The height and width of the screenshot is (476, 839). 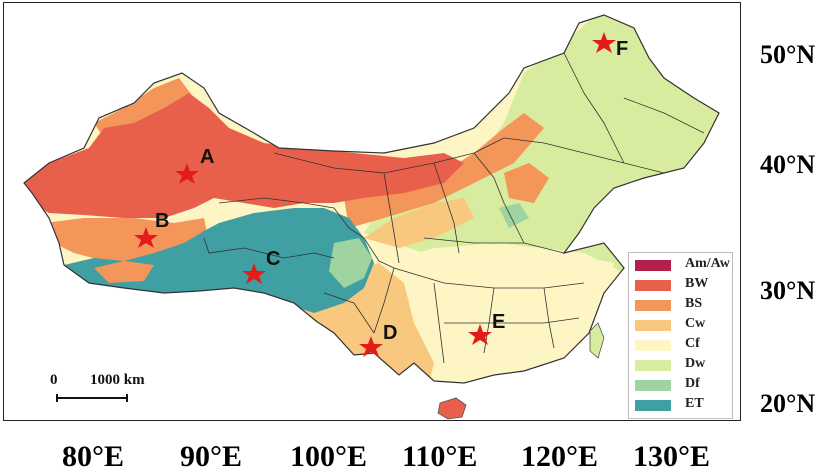 I want to click on taiwan-island, so click(x=597, y=340).